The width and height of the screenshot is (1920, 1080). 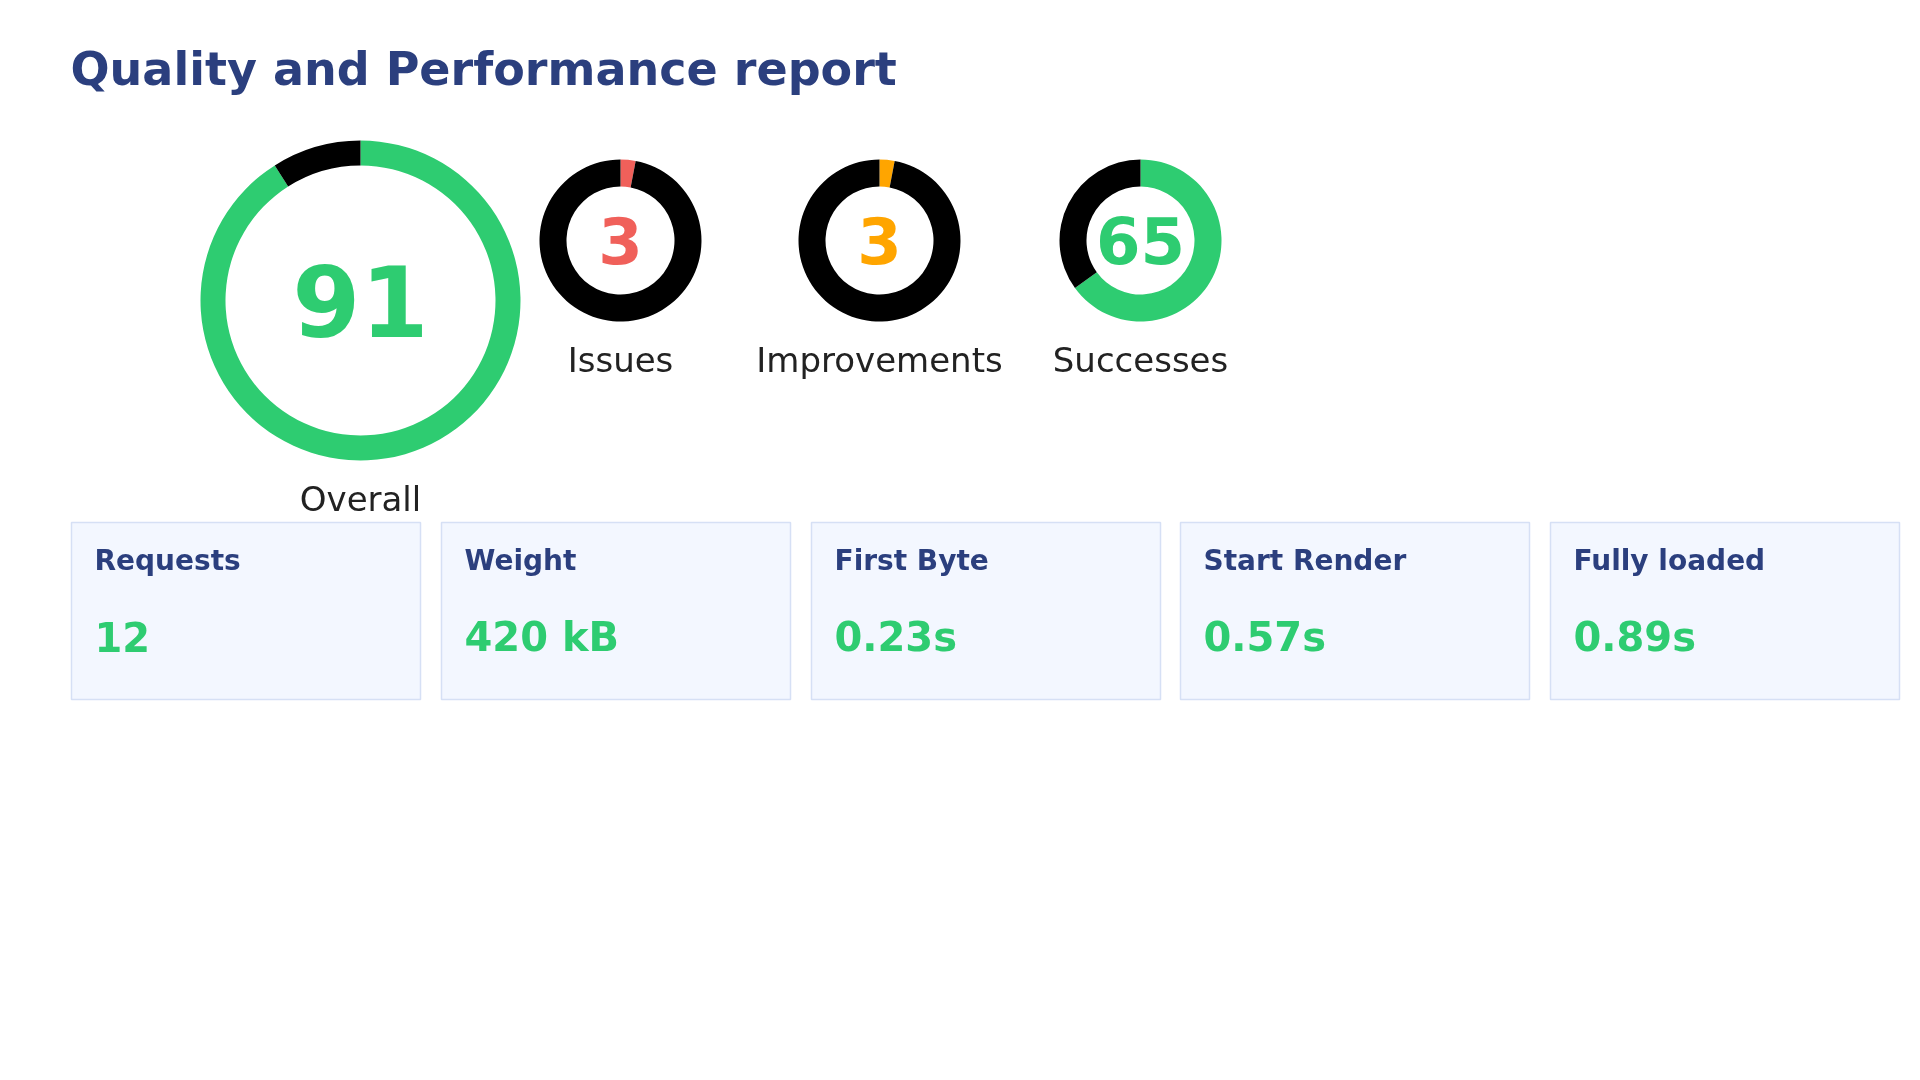 I want to click on text: 420 kB, so click(x=542, y=636).